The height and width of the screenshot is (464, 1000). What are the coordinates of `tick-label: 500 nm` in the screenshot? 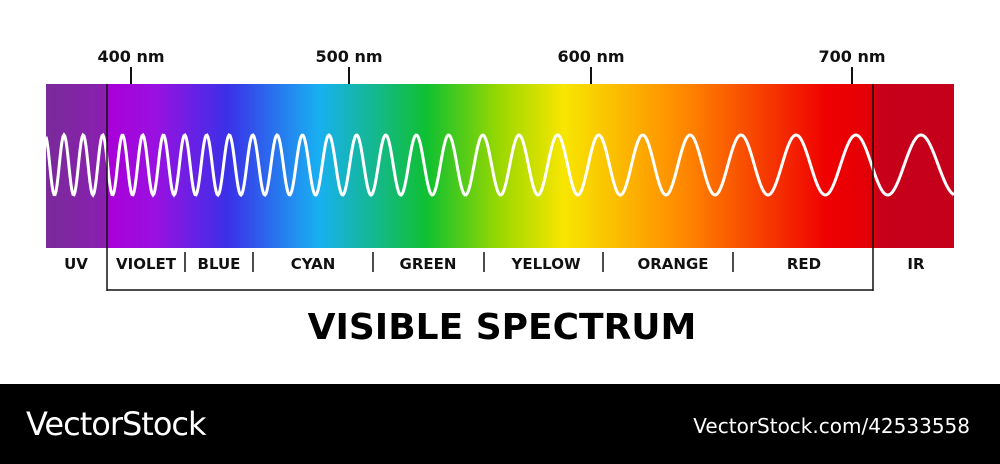 It's located at (348, 56).